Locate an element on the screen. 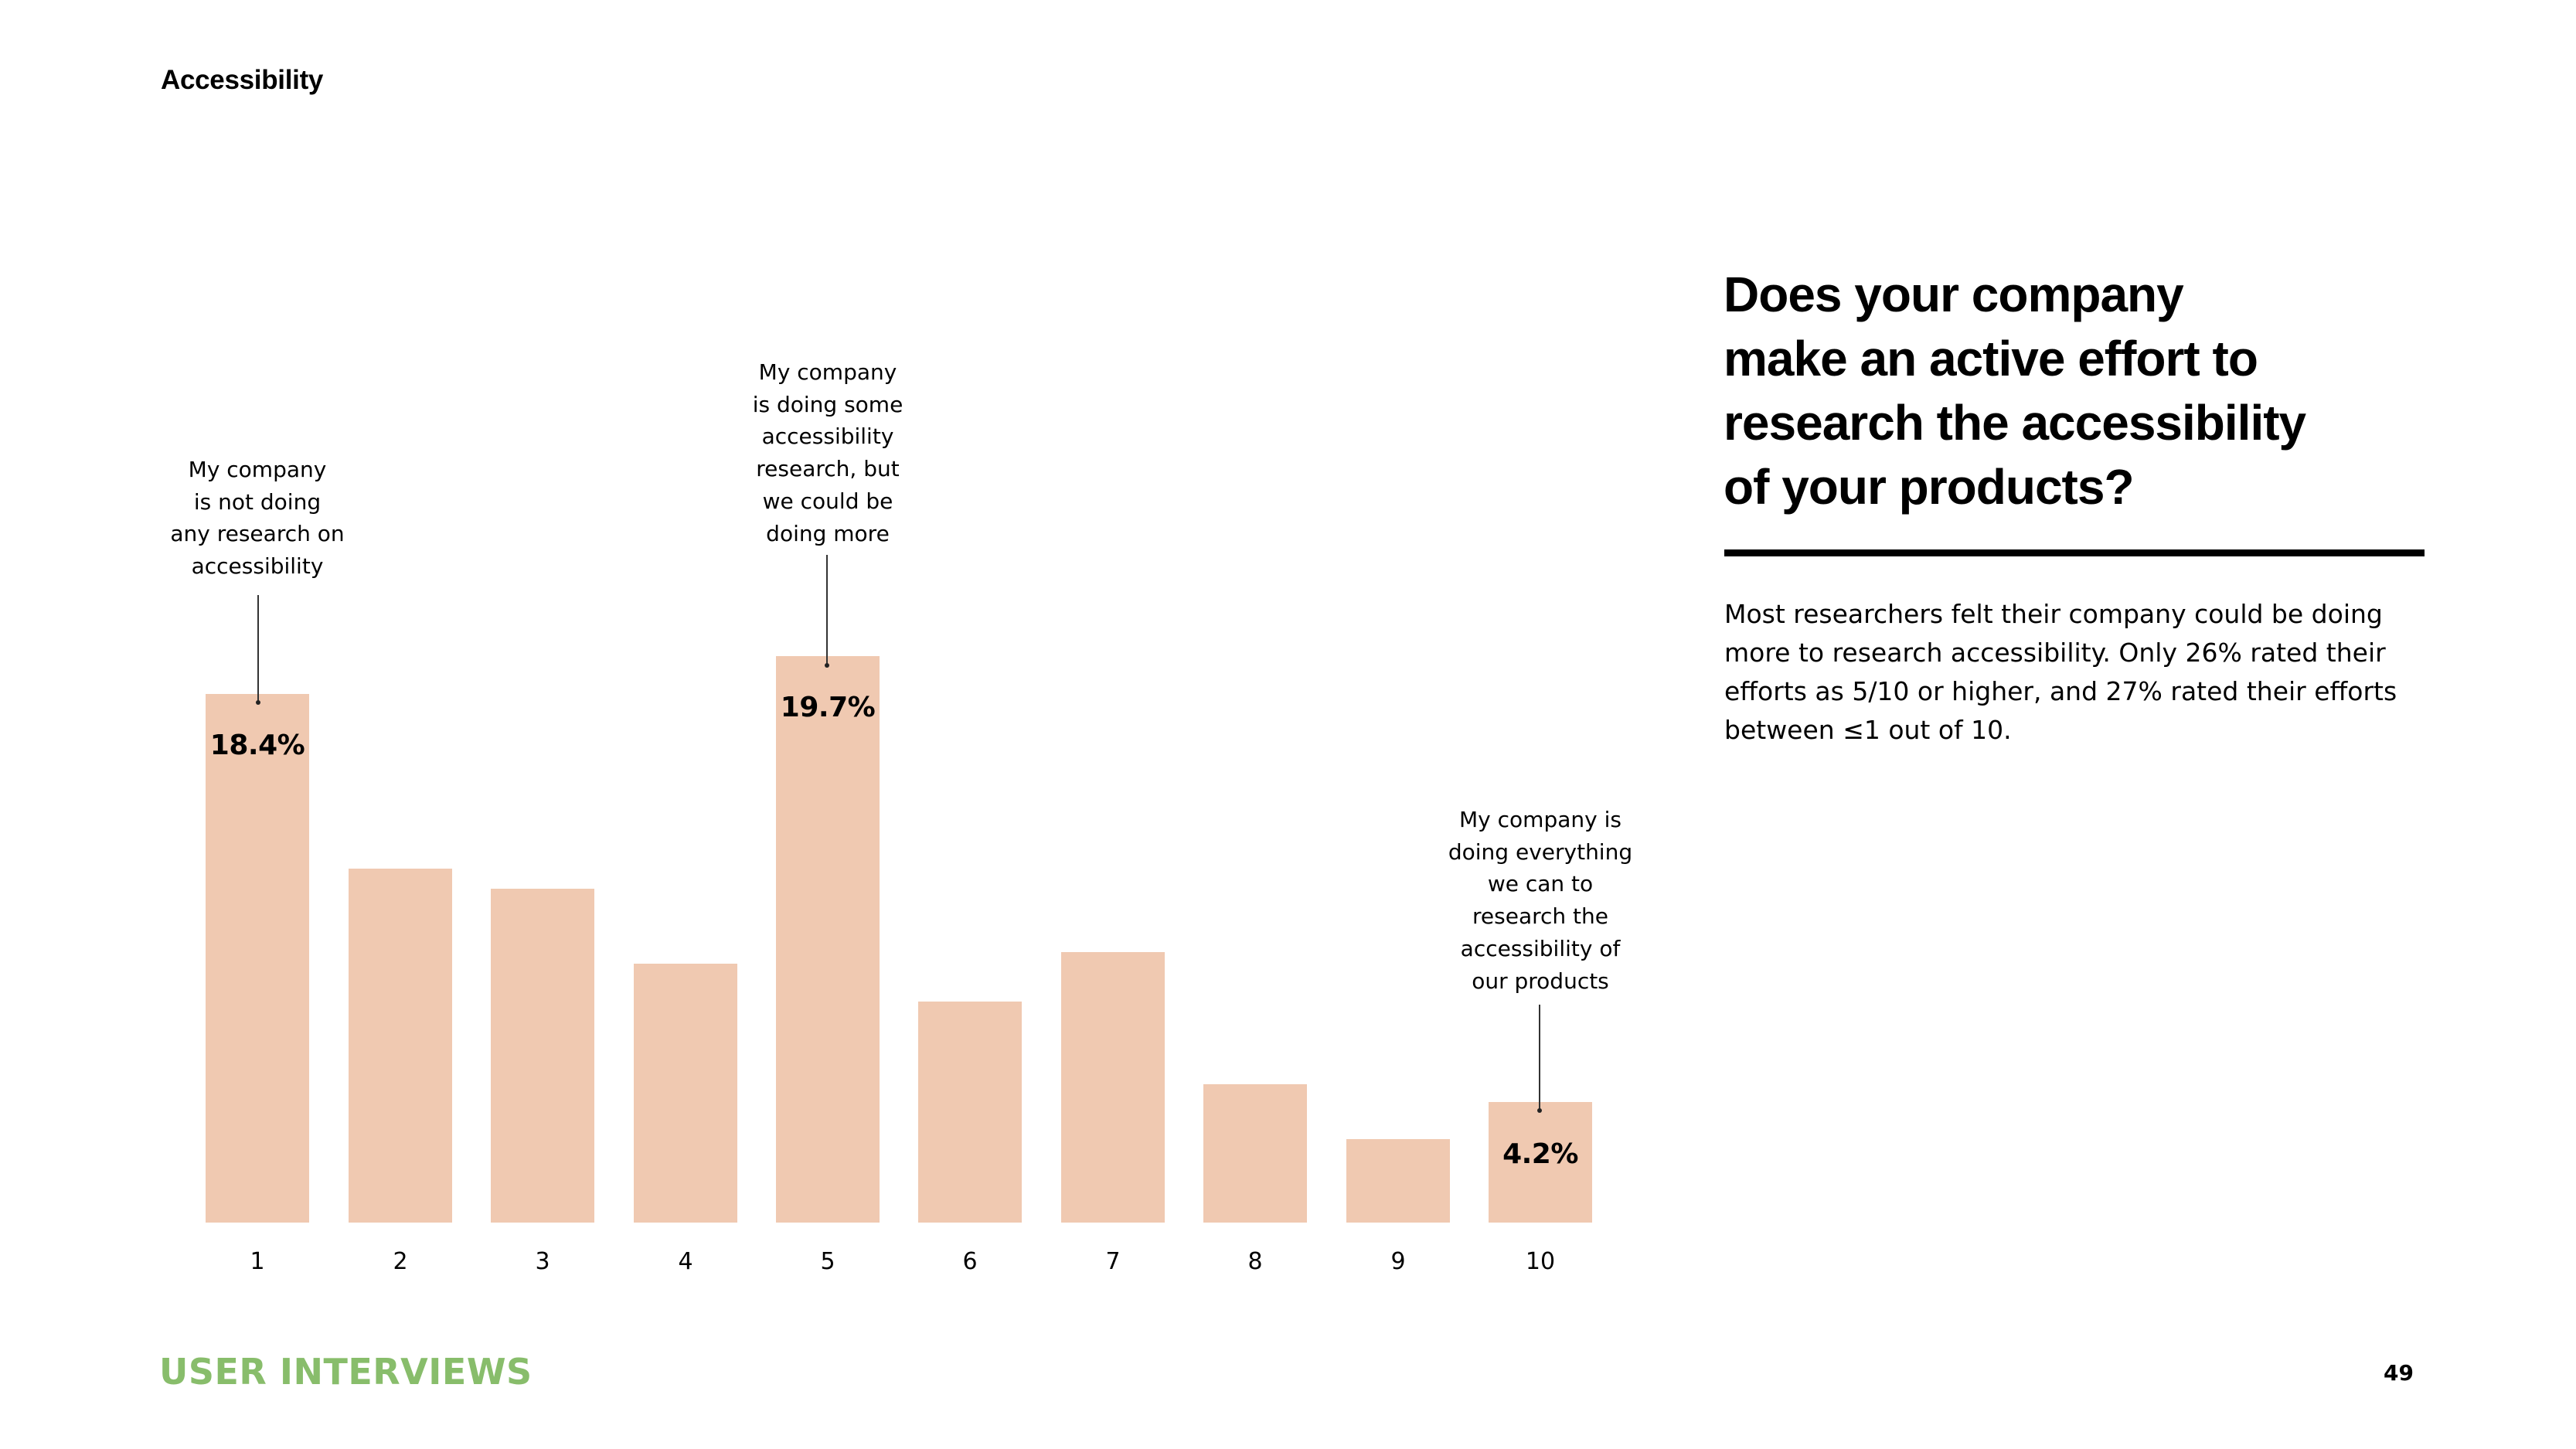 The height and width of the screenshot is (1449, 2576). annotation-line: doing everything is located at coordinates (1540, 851).